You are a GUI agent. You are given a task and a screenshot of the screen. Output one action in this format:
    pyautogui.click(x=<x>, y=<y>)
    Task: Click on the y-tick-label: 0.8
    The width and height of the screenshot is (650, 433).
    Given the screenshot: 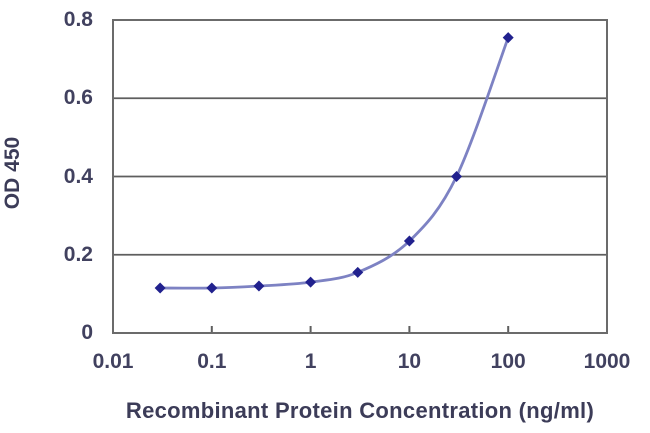 What is the action you would take?
    pyautogui.click(x=78, y=19)
    